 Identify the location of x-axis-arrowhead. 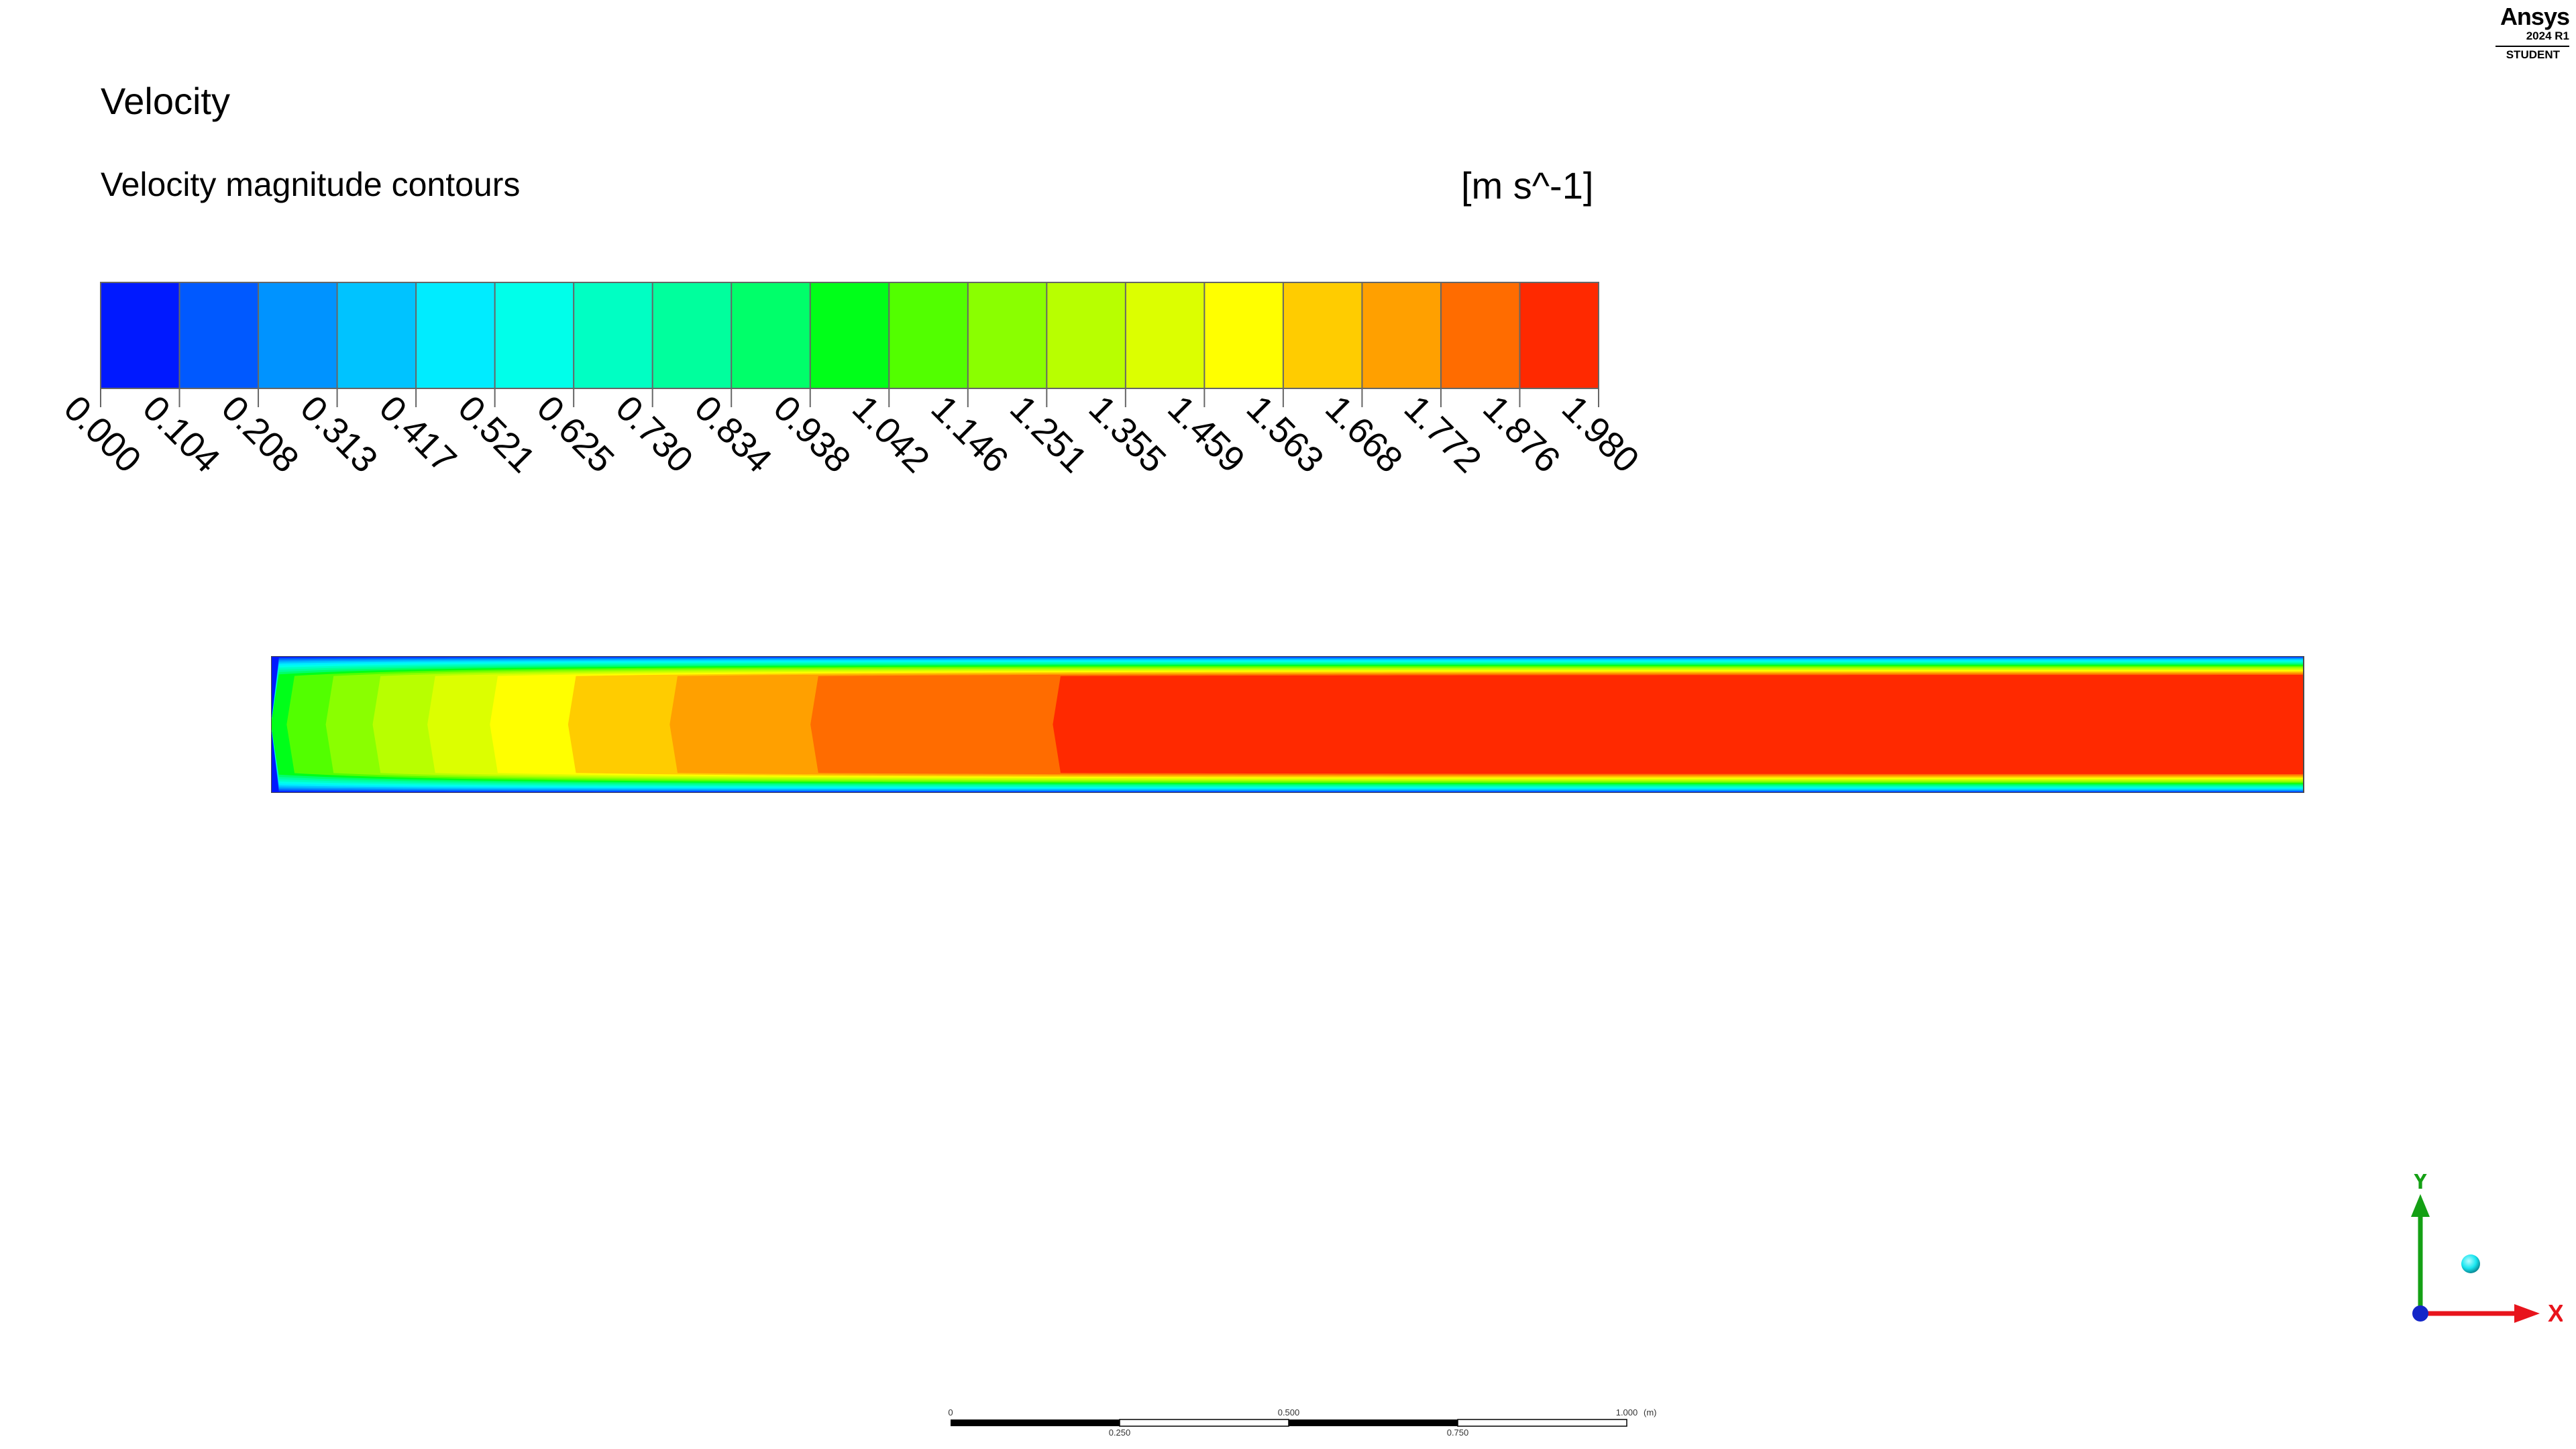
(2527, 1313).